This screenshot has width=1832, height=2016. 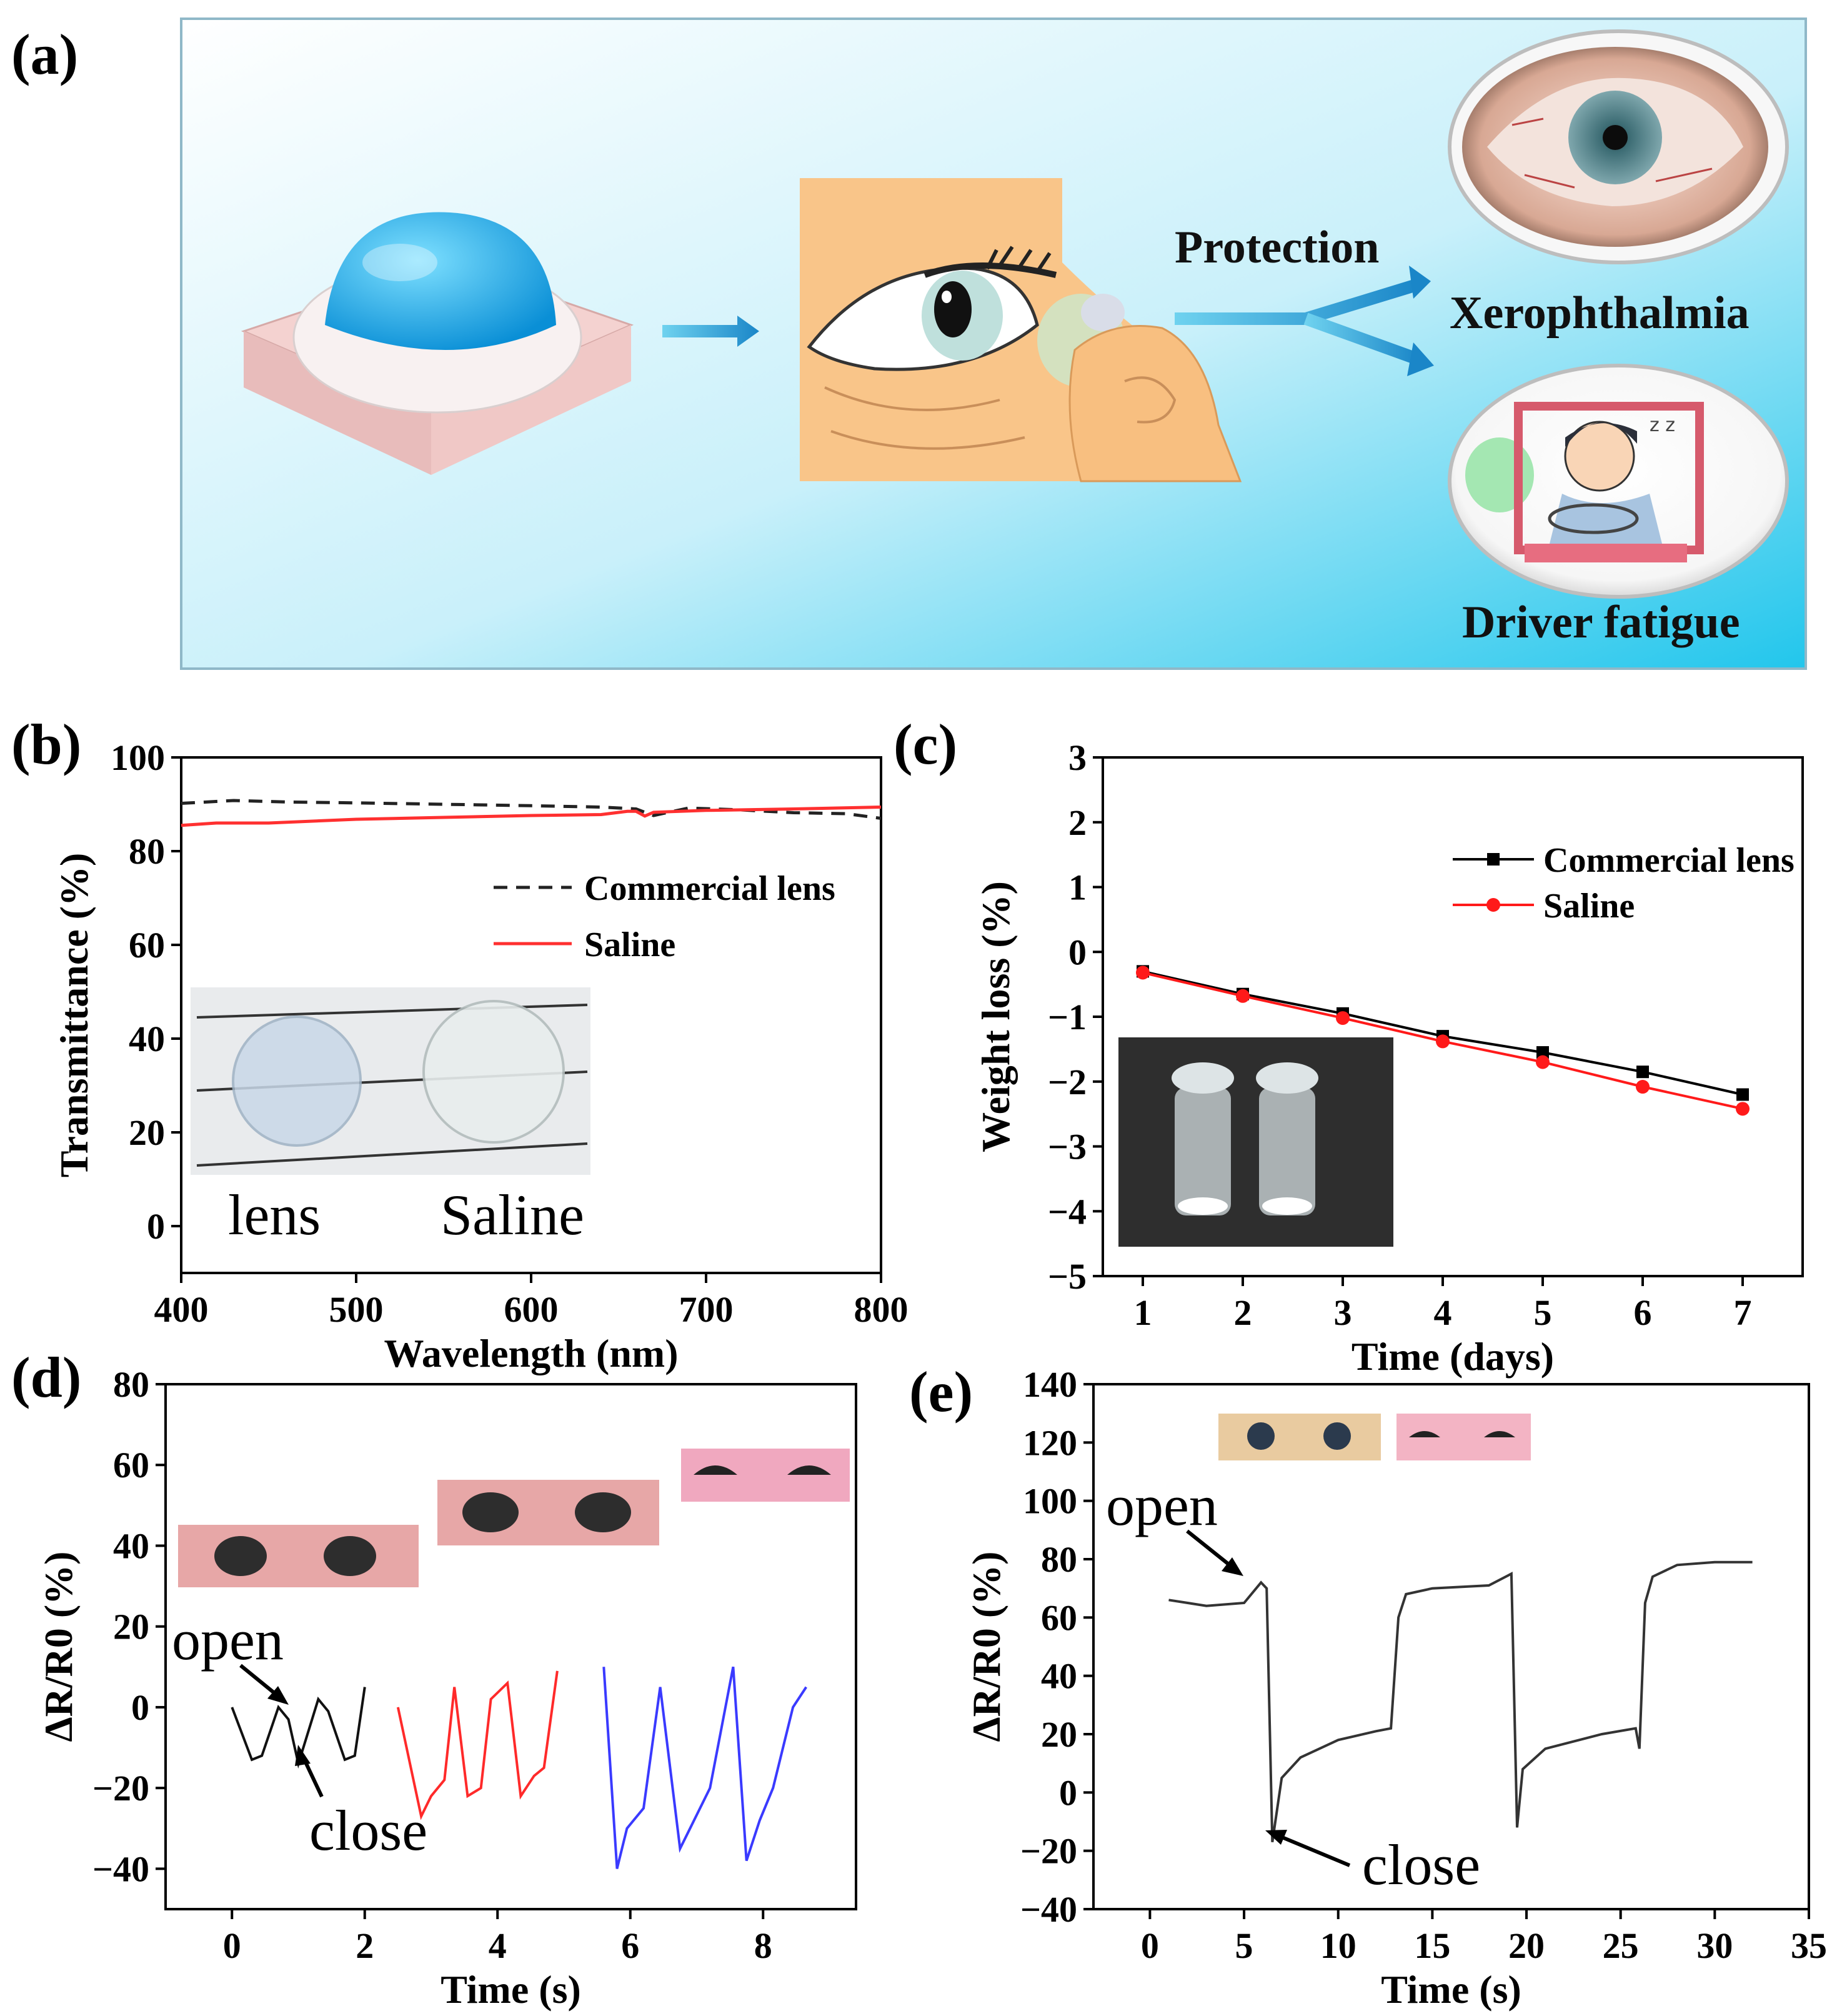 I want to click on lens-mold-illustration, so click(x=437, y=343).